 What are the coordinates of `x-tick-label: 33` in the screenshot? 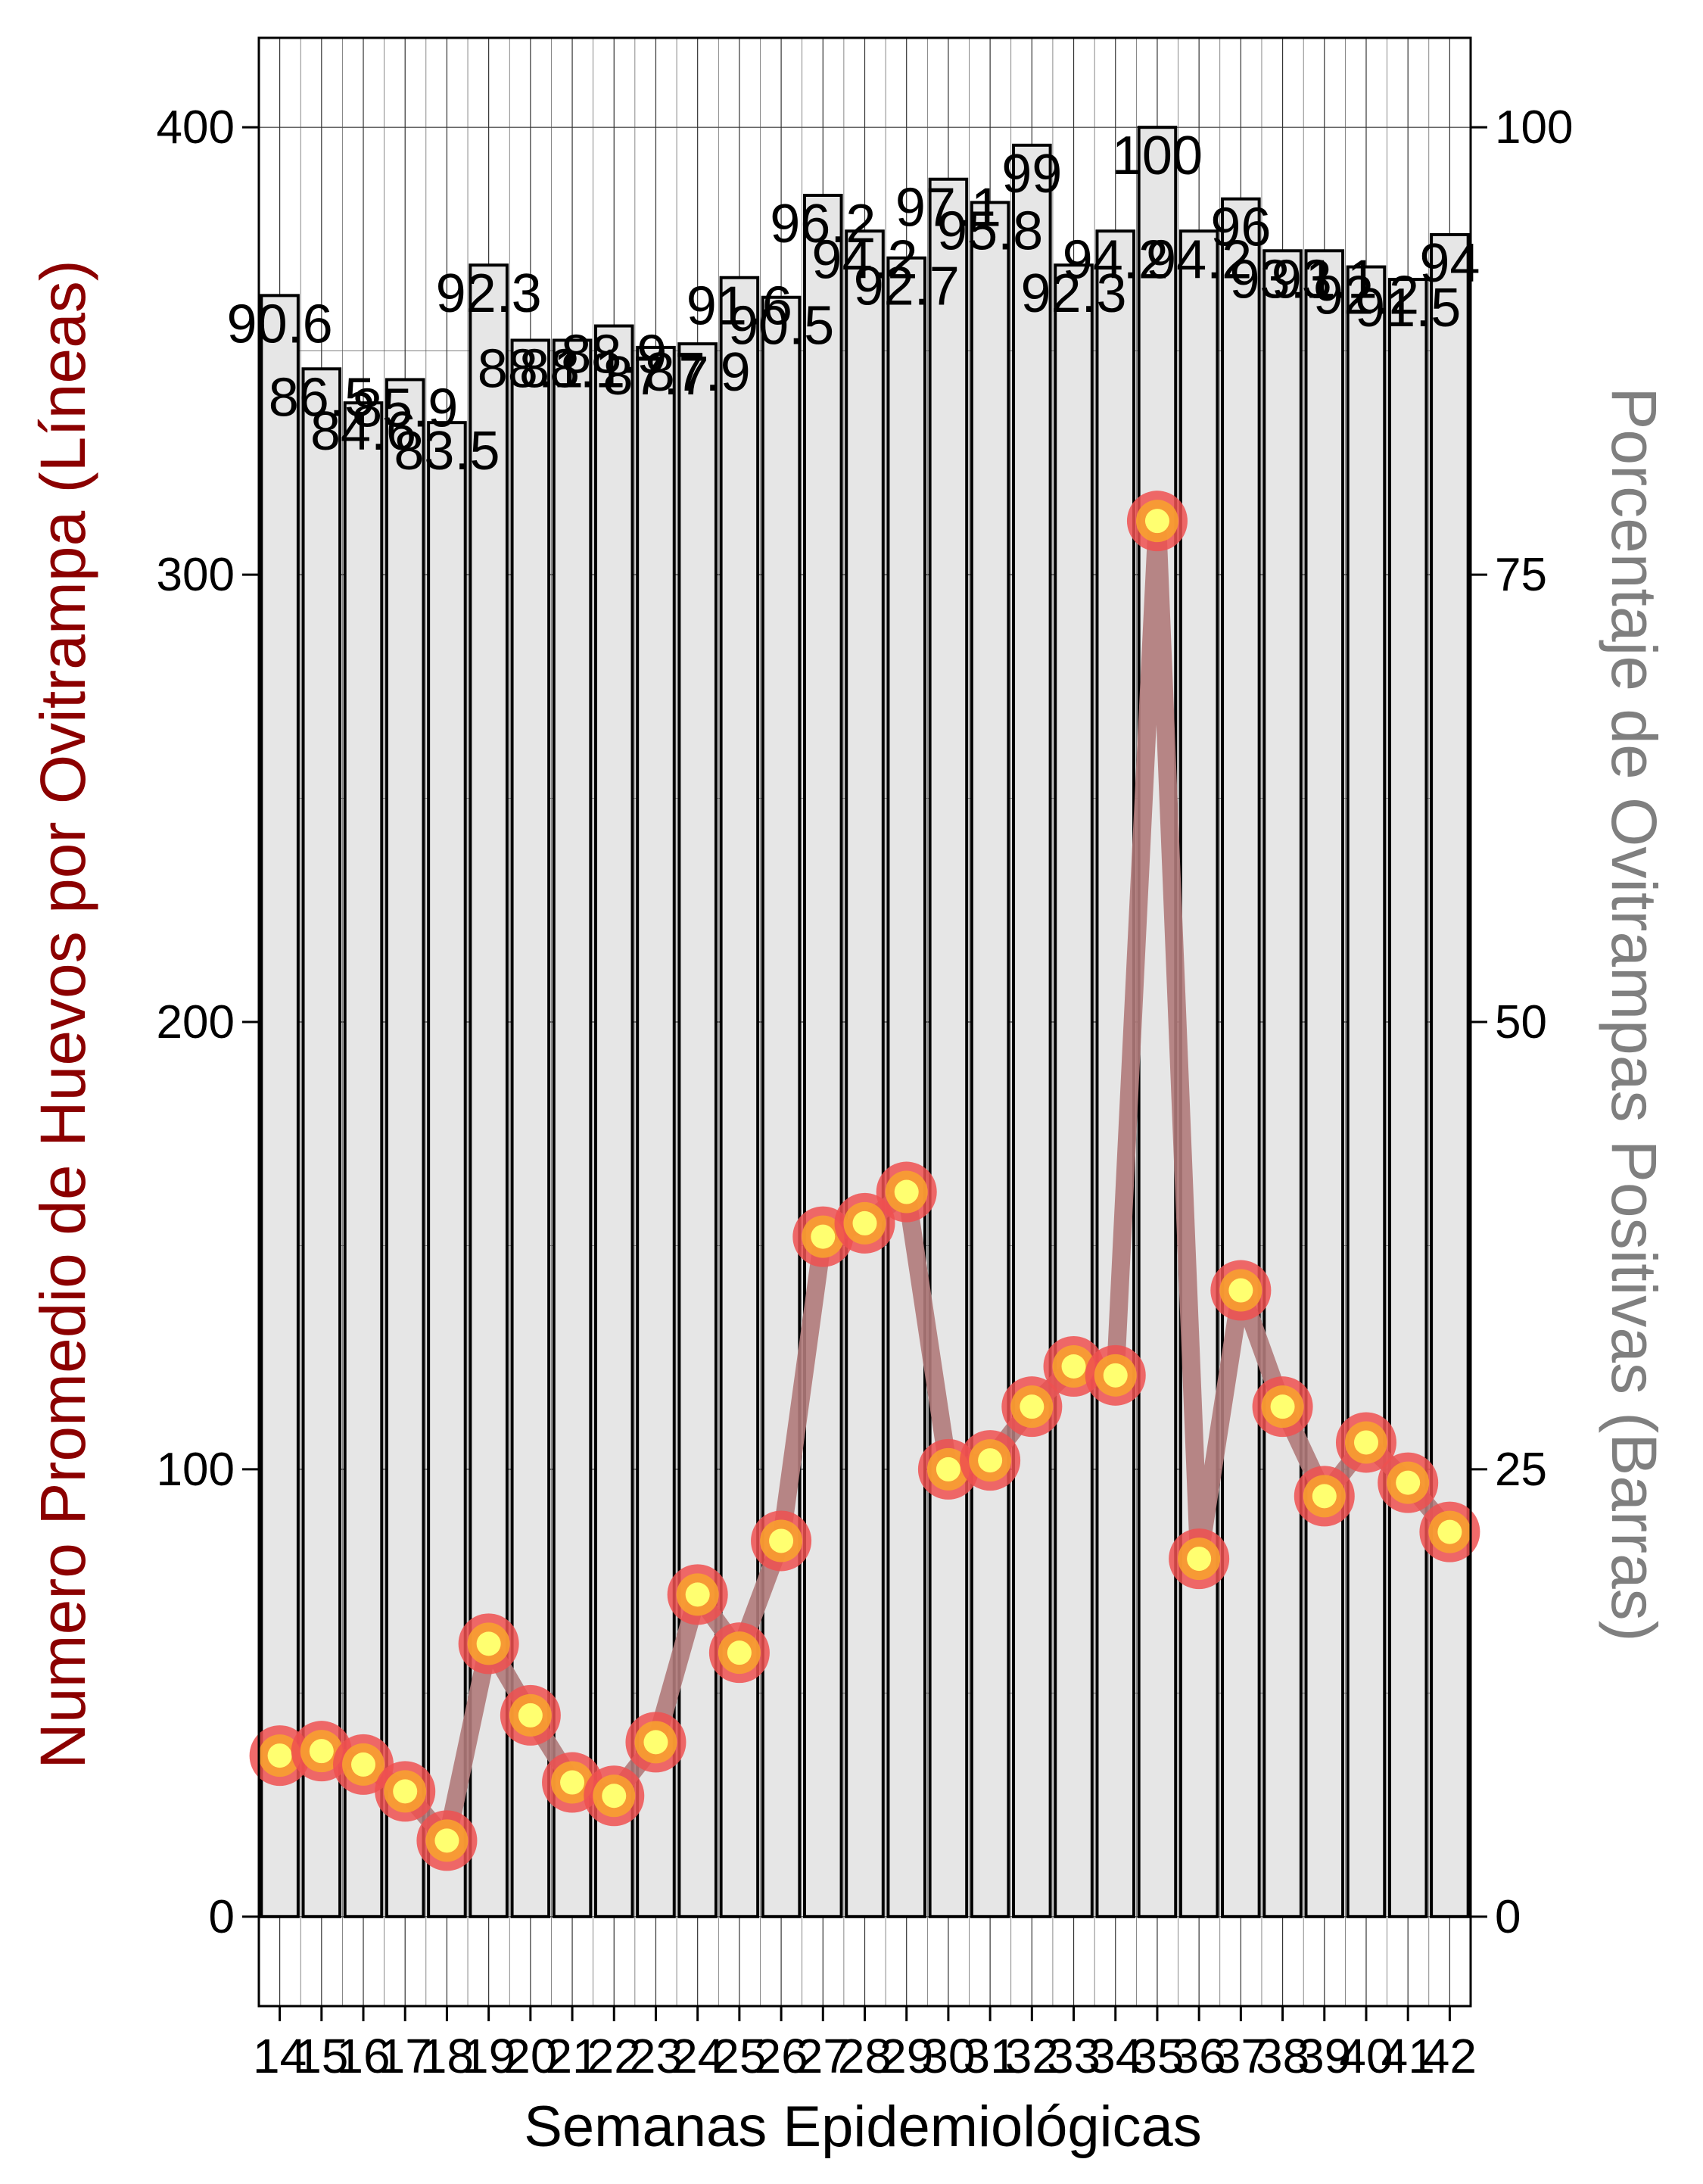 It's located at (1074, 2056).